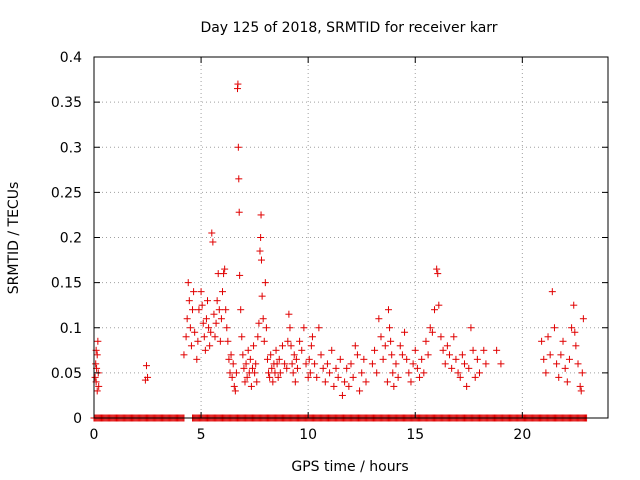 The height and width of the screenshot is (480, 640). What do you see at coordinates (94, 435) in the screenshot?
I see `x-tick-label: 0` at bounding box center [94, 435].